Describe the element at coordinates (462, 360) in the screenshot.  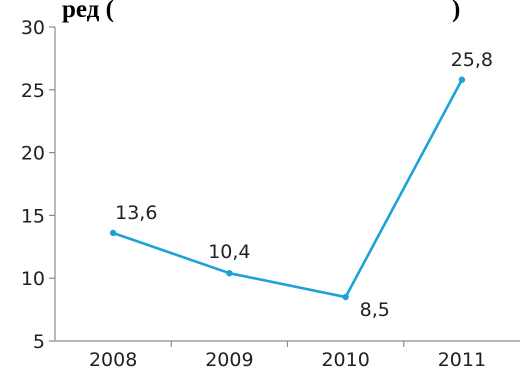
I see `x-tick-label: 2011` at that location.